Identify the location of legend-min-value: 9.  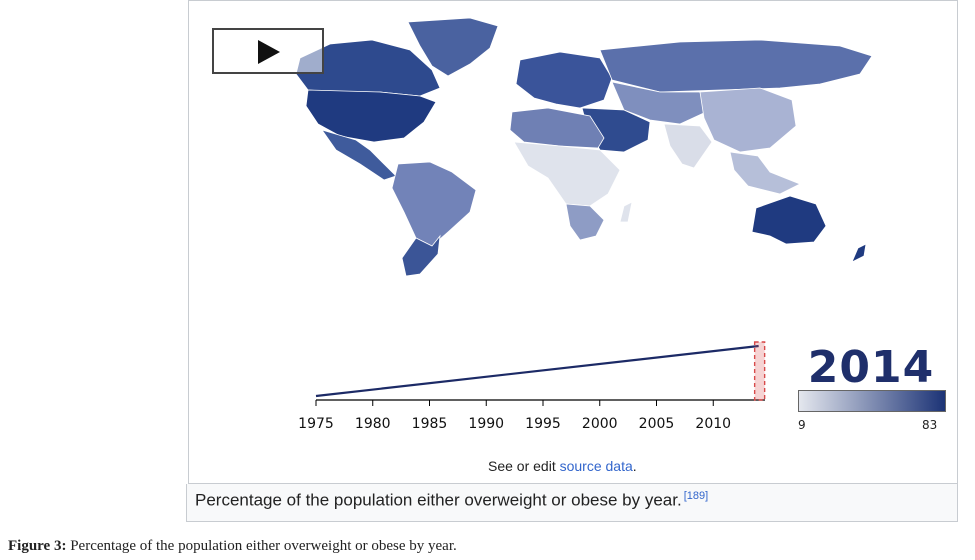
(802, 425).